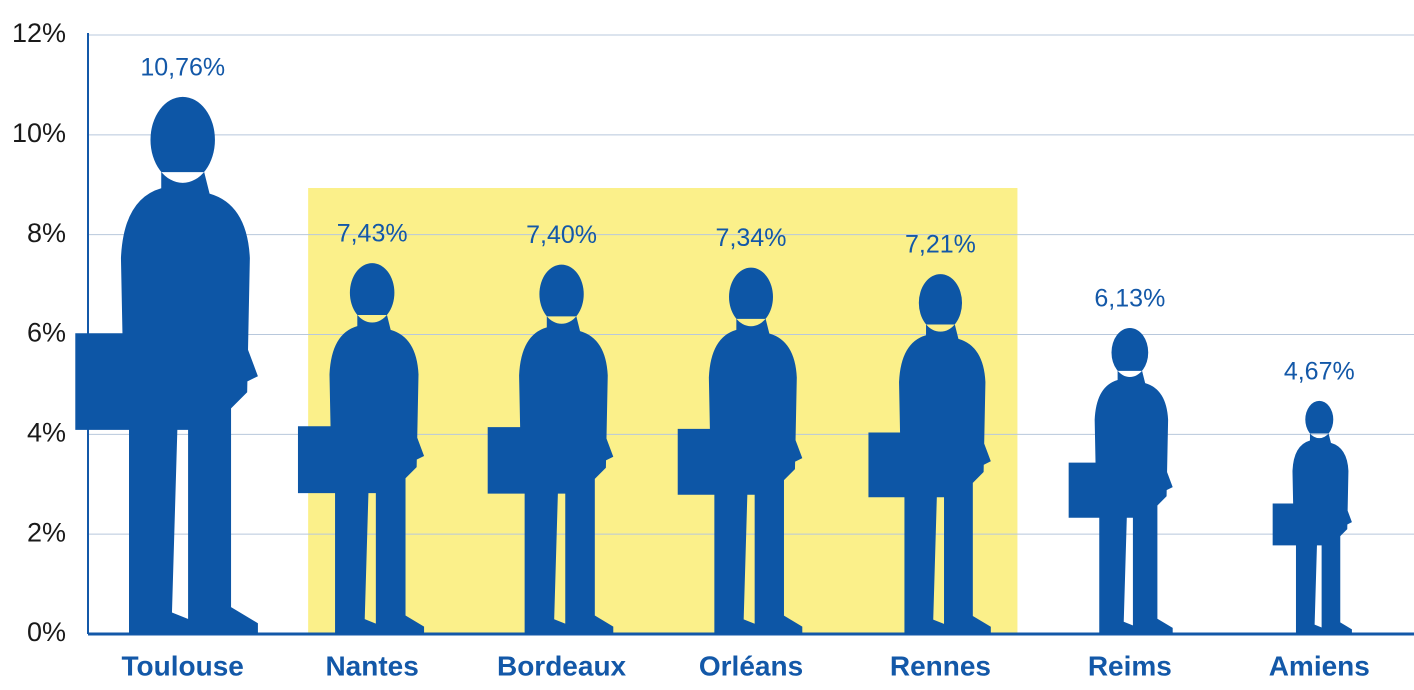  What do you see at coordinates (46, 333) in the screenshot?
I see `y-tick-label: 6%` at bounding box center [46, 333].